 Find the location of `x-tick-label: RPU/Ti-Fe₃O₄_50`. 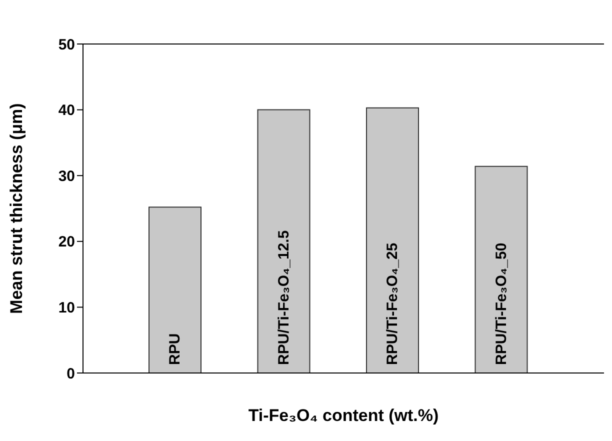

x-tick-label: RPU/Ti-Fe₃O₄_50 is located at coordinates (501, 303).